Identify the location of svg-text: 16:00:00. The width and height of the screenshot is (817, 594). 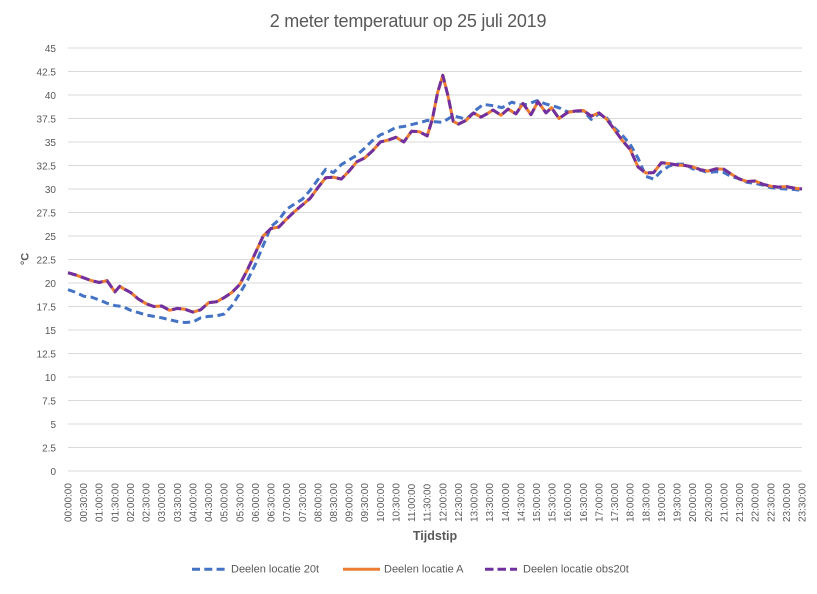
(568, 502).